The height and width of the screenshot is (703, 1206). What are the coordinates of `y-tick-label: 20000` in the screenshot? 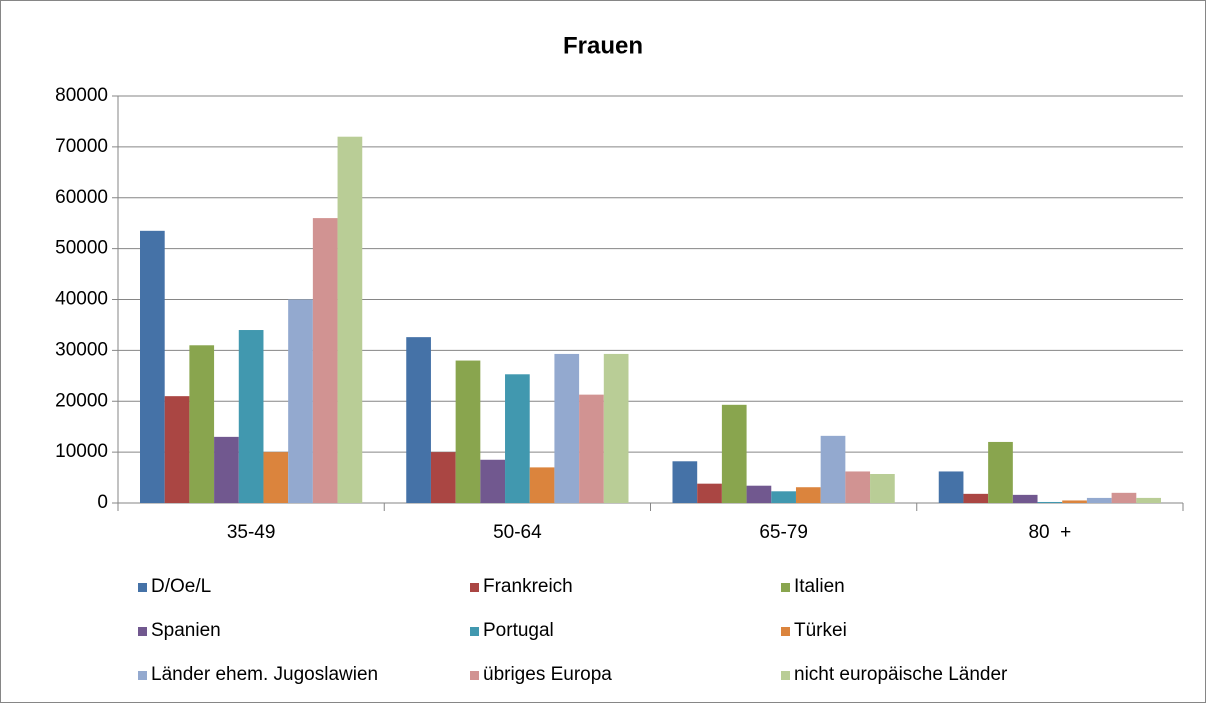 It's located at (81, 400).